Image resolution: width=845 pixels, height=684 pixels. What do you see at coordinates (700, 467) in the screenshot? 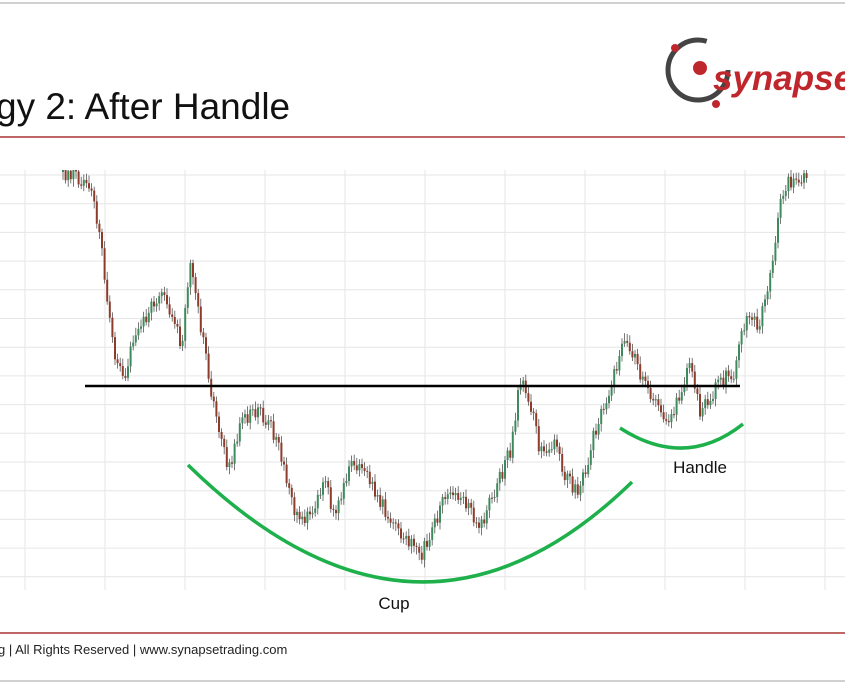
I see `handle-label: Handle` at bounding box center [700, 467].